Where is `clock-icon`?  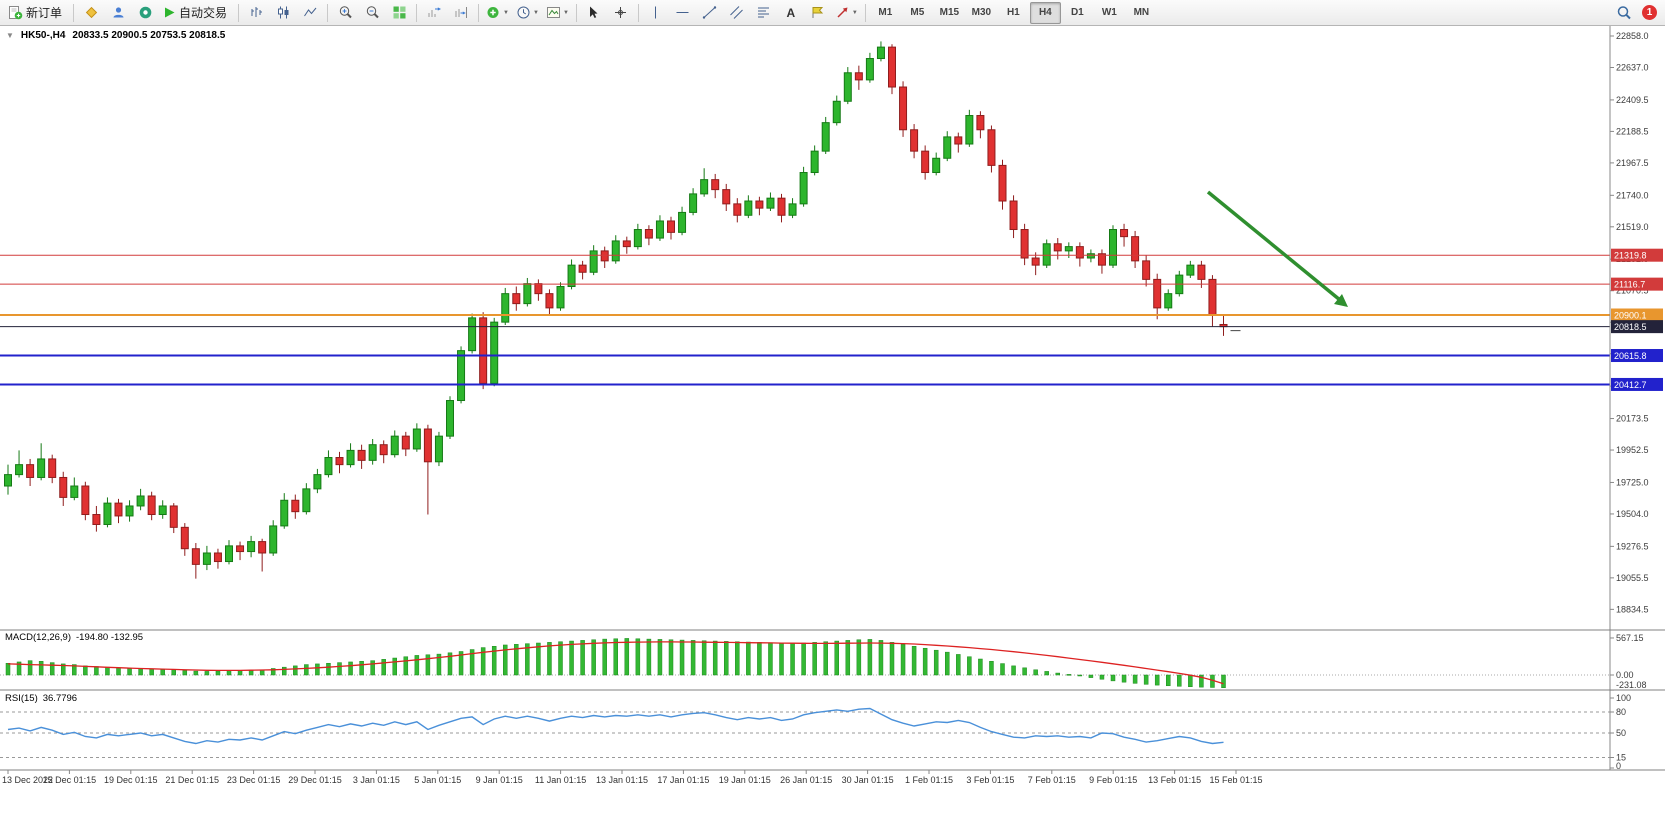
clock-icon is located at coordinates (523, 12).